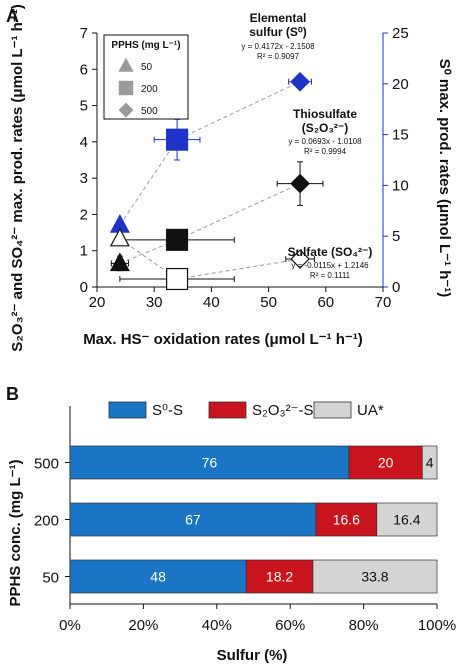 This screenshot has height=665, width=474. What do you see at coordinates (126, 110) in the screenshot?
I see `legend-marker-diamond` at bounding box center [126, 110].